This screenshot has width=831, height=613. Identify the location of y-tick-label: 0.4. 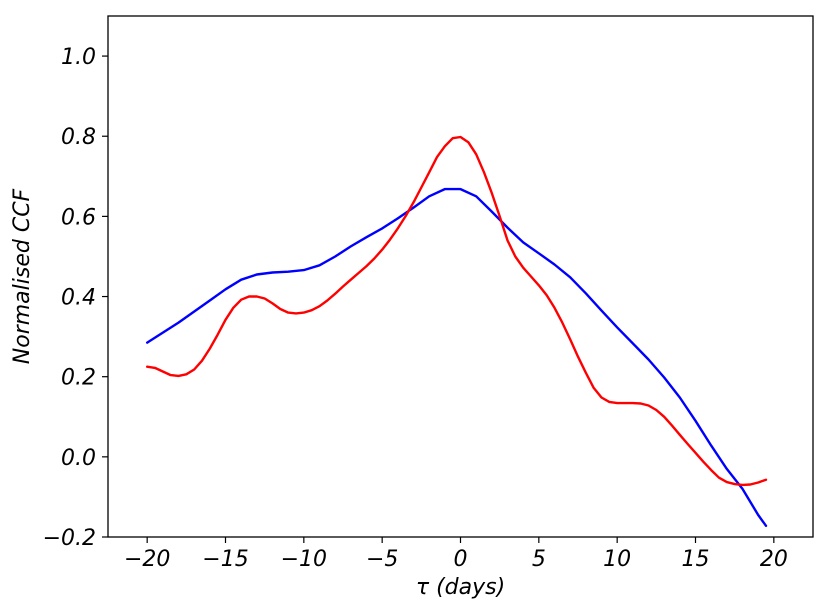
(78, 298).